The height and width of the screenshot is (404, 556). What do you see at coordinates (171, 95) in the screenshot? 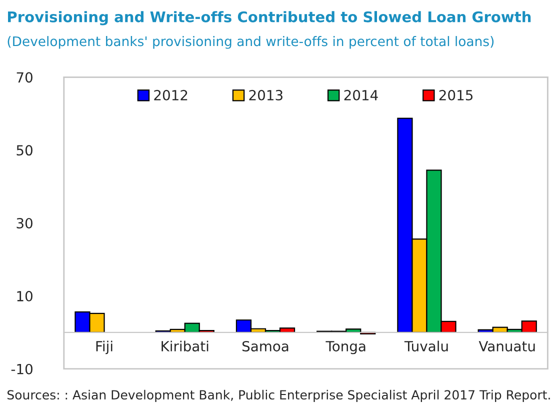
I see `legend-label: 2012` at bounding box center [171, 95].